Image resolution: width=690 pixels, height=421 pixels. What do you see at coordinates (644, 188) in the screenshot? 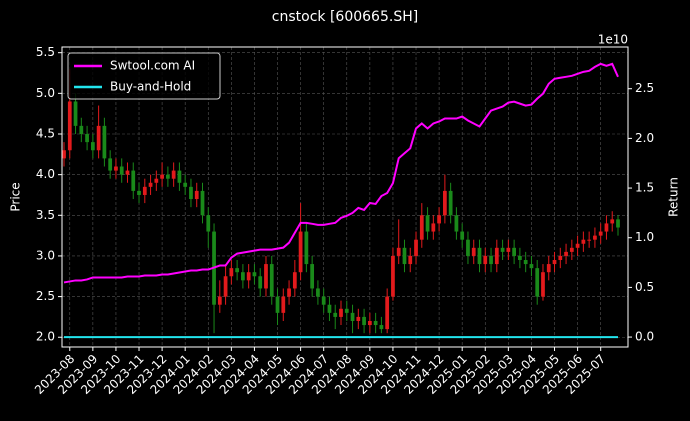
I see `y2-tick-label: 1.5` at bounding box center [644, 188].